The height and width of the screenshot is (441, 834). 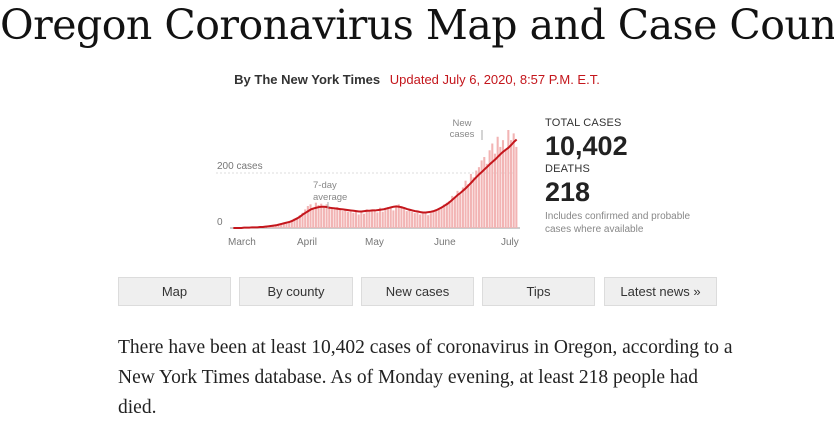 What do you see at coordinates (583, 123) in the screenshot?
I see `total-cases-label: TOTAL CASES` at bounding box center [583, 123].